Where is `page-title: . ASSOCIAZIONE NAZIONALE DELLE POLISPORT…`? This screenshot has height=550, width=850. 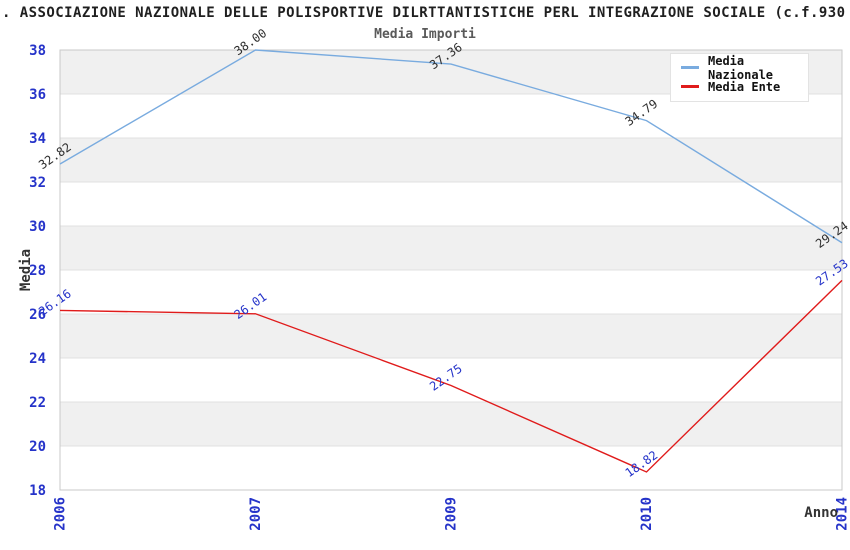
page-title: . ASSOCIAZIONE NAZIONALE DELLE POLISPORT… is located at coordinates (424, 13).